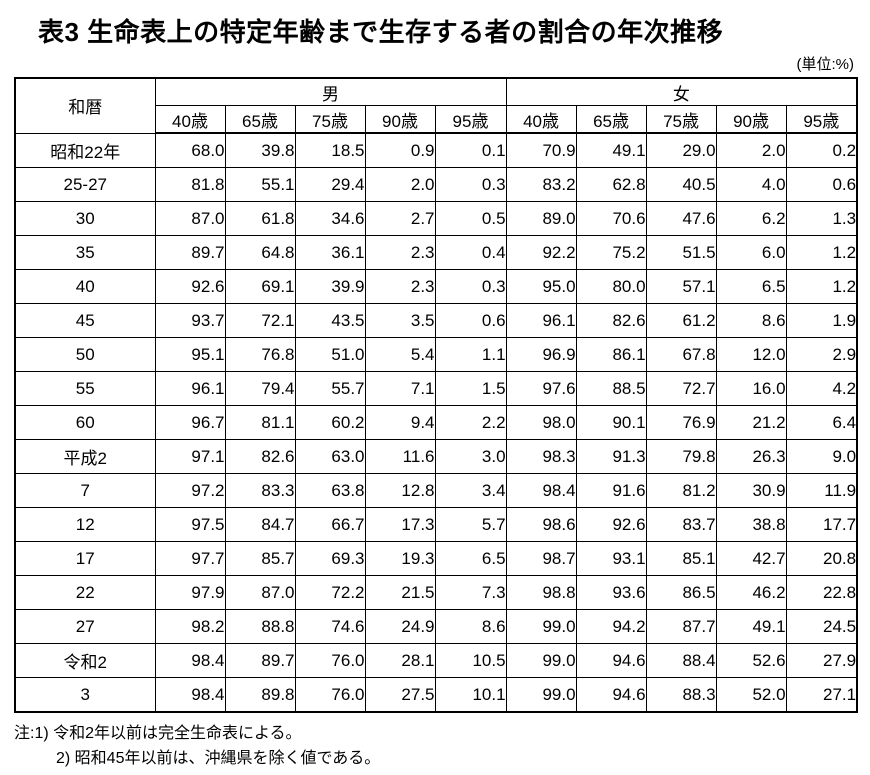 This screenshot has width=870, height=775. I want to click on value-cell: 19.3, so click(400, 558).